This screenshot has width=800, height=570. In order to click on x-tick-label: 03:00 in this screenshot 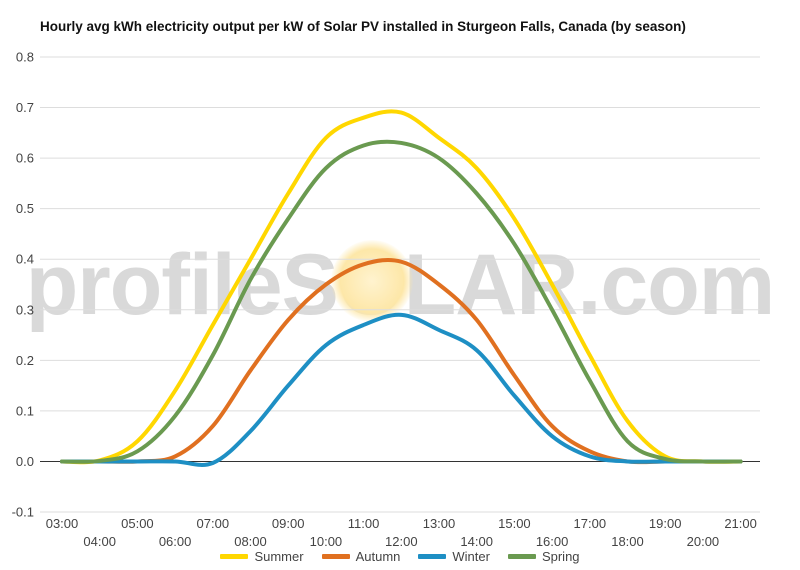, I will do `click(62, 523)`.